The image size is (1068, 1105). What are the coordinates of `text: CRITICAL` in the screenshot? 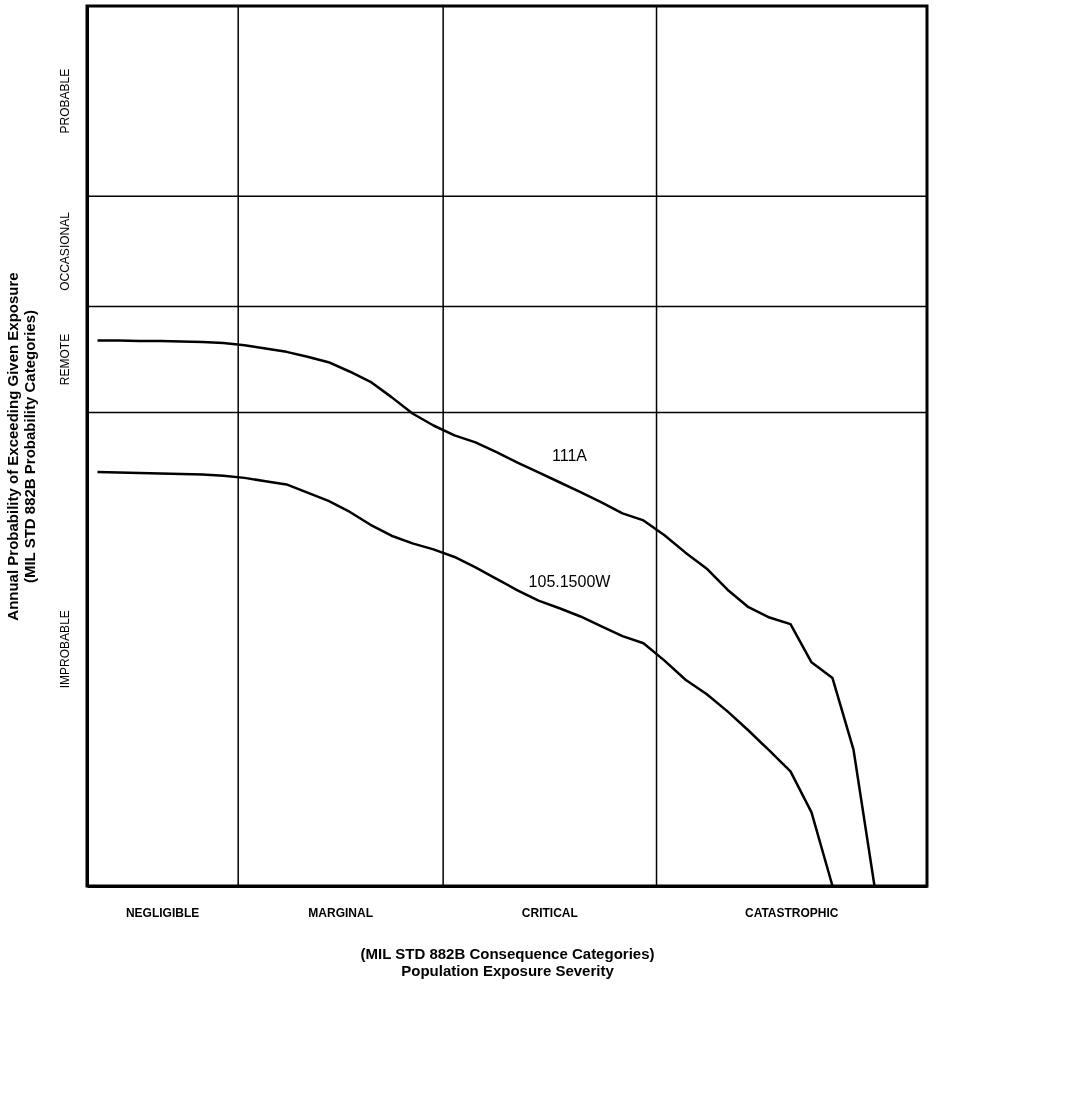 It's located at (549, 913).